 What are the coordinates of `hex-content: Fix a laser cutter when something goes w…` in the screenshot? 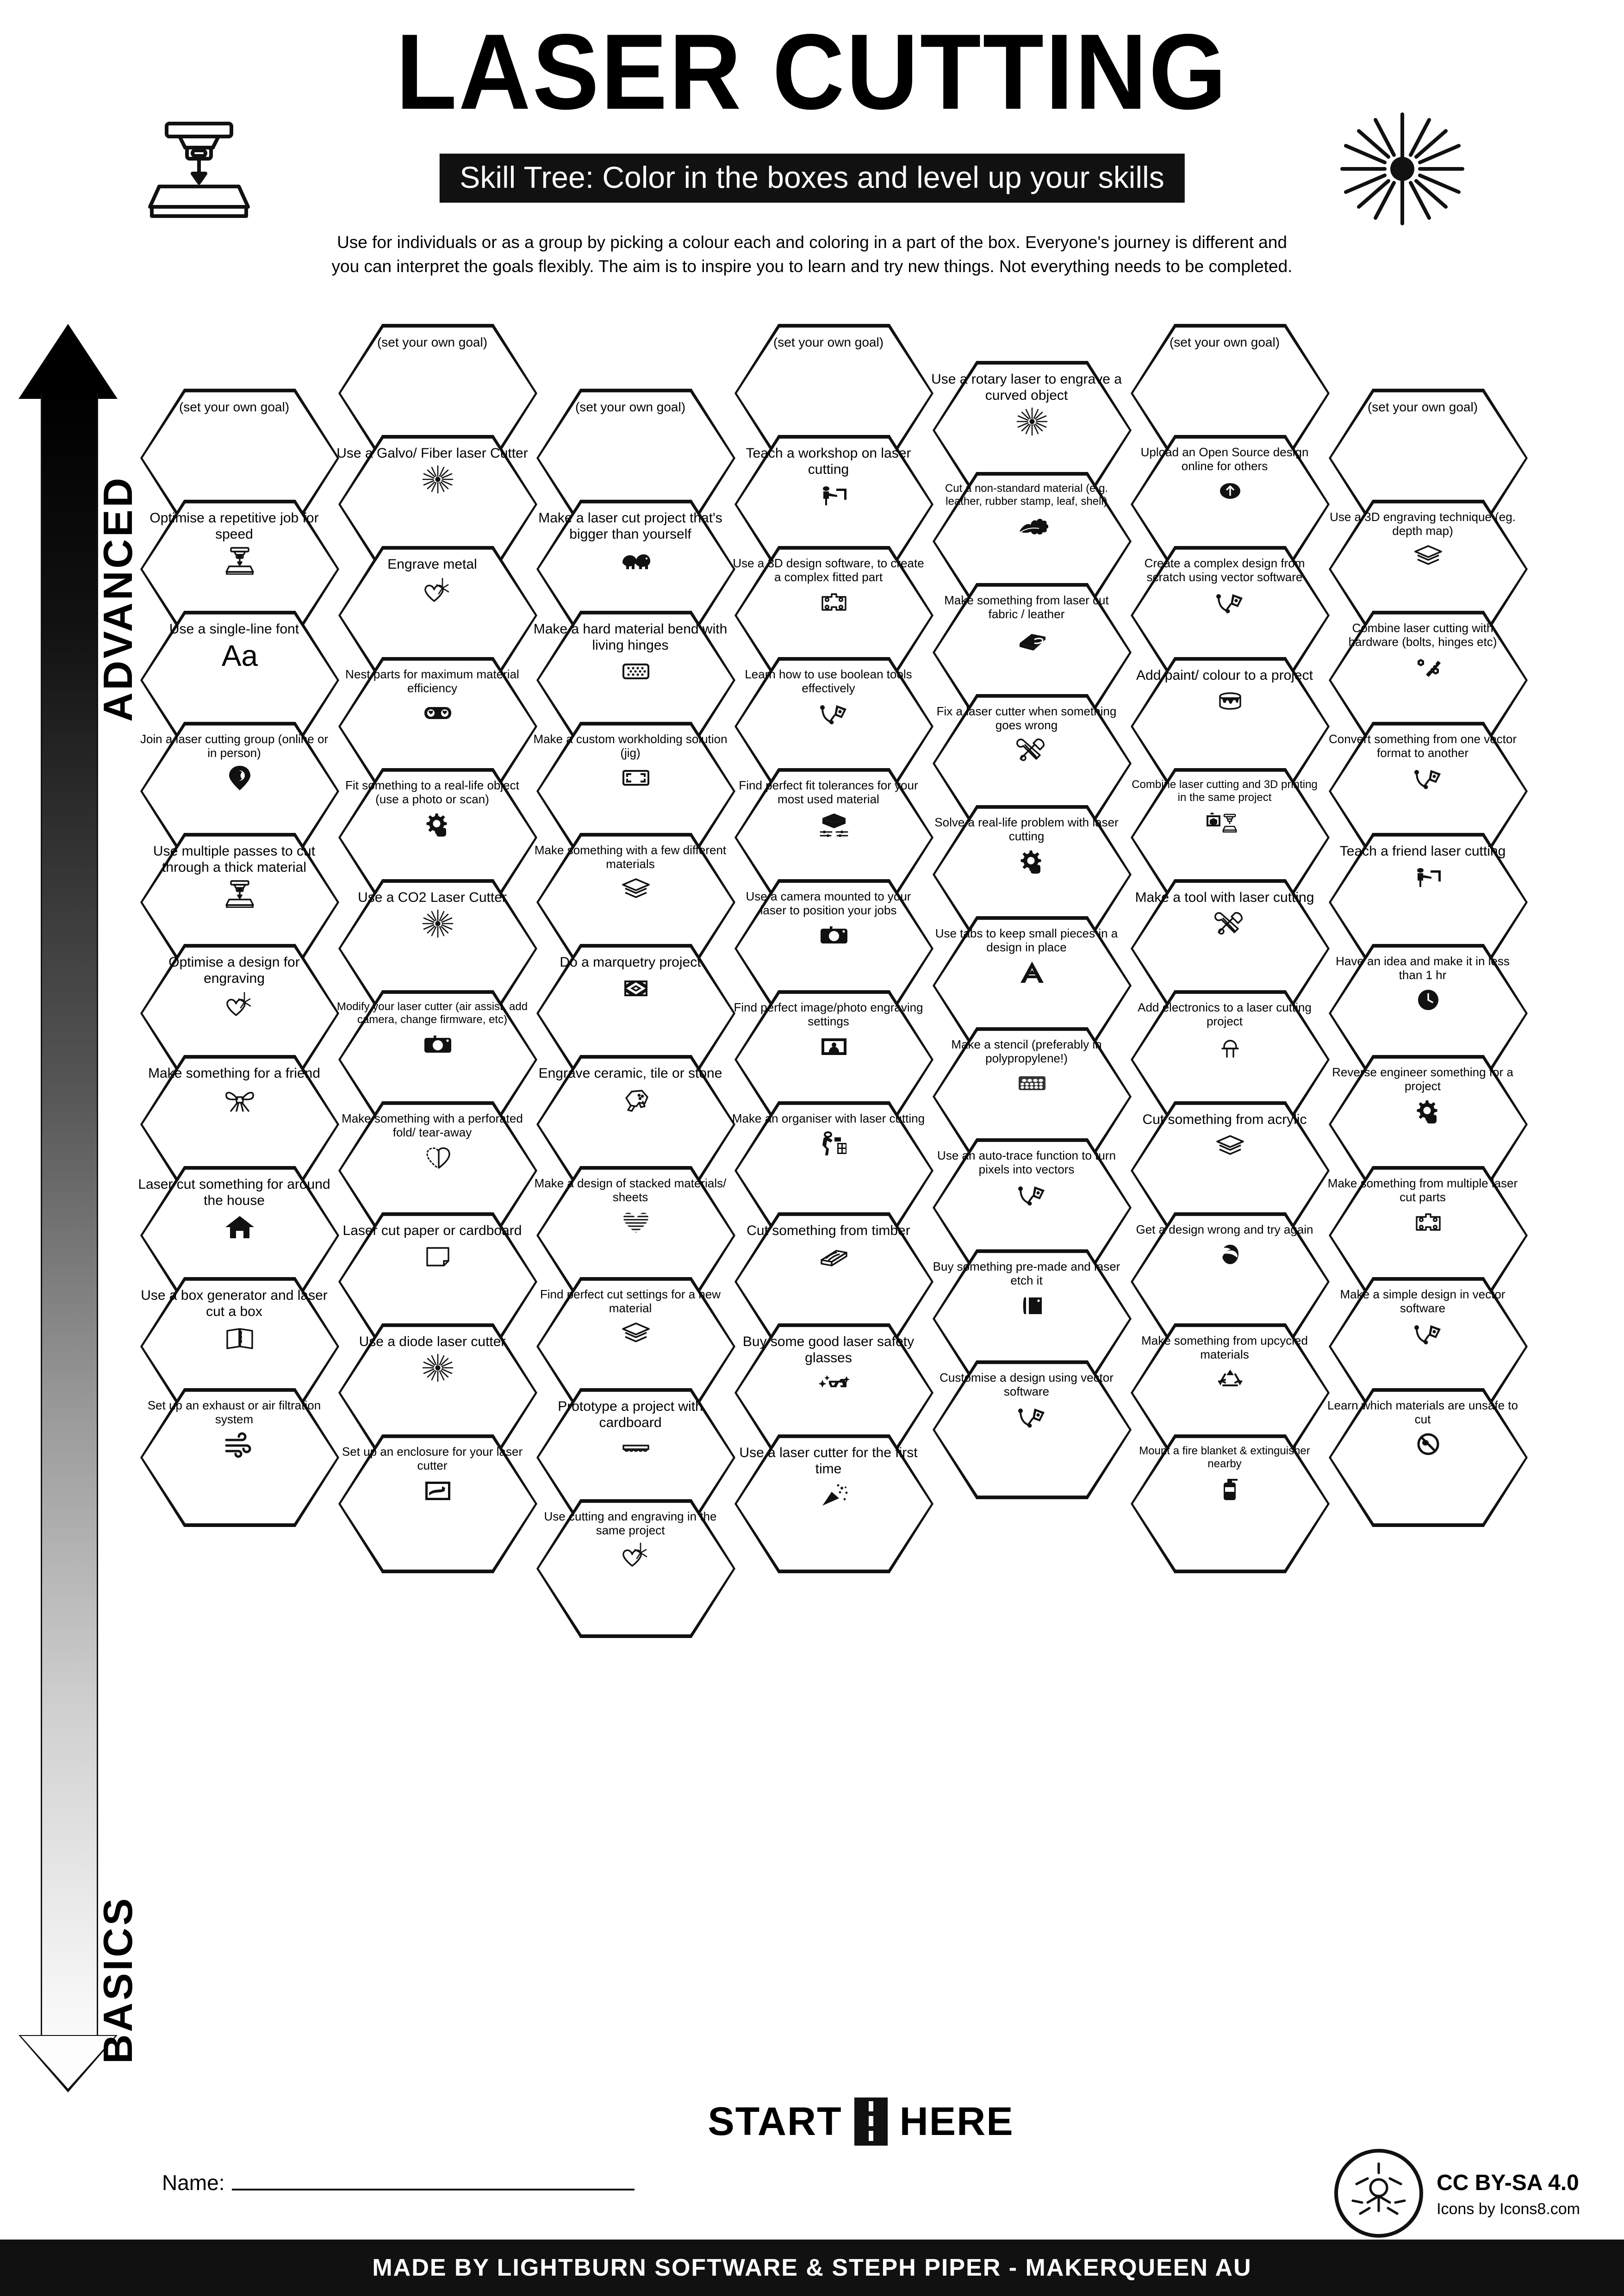 It's located at (1028, 765).